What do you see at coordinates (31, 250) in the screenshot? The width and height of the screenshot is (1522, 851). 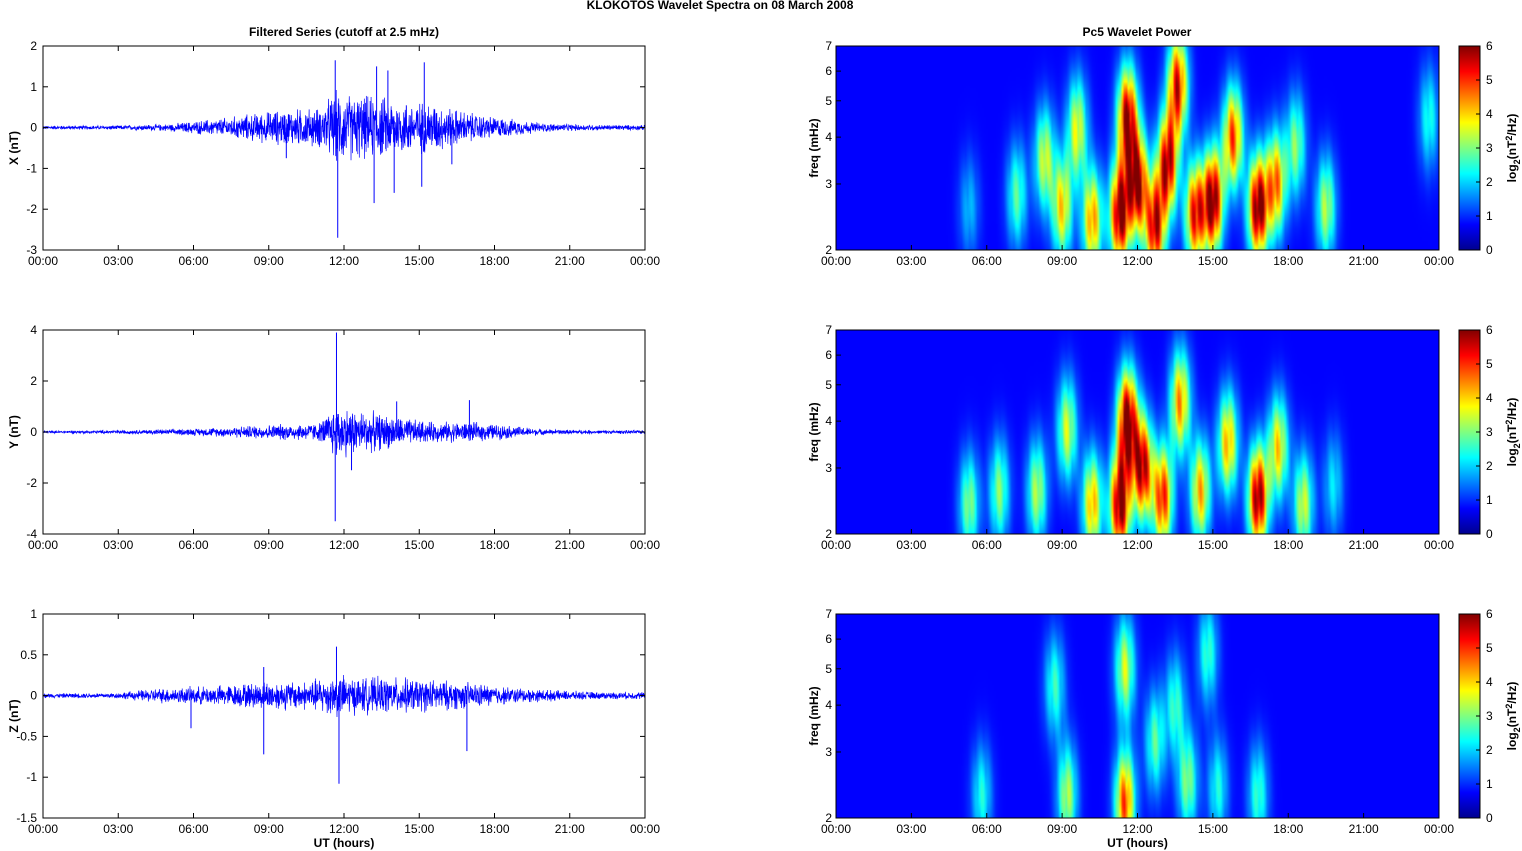 I see `y-tick-label: -3` at bounding box center [31, 250].